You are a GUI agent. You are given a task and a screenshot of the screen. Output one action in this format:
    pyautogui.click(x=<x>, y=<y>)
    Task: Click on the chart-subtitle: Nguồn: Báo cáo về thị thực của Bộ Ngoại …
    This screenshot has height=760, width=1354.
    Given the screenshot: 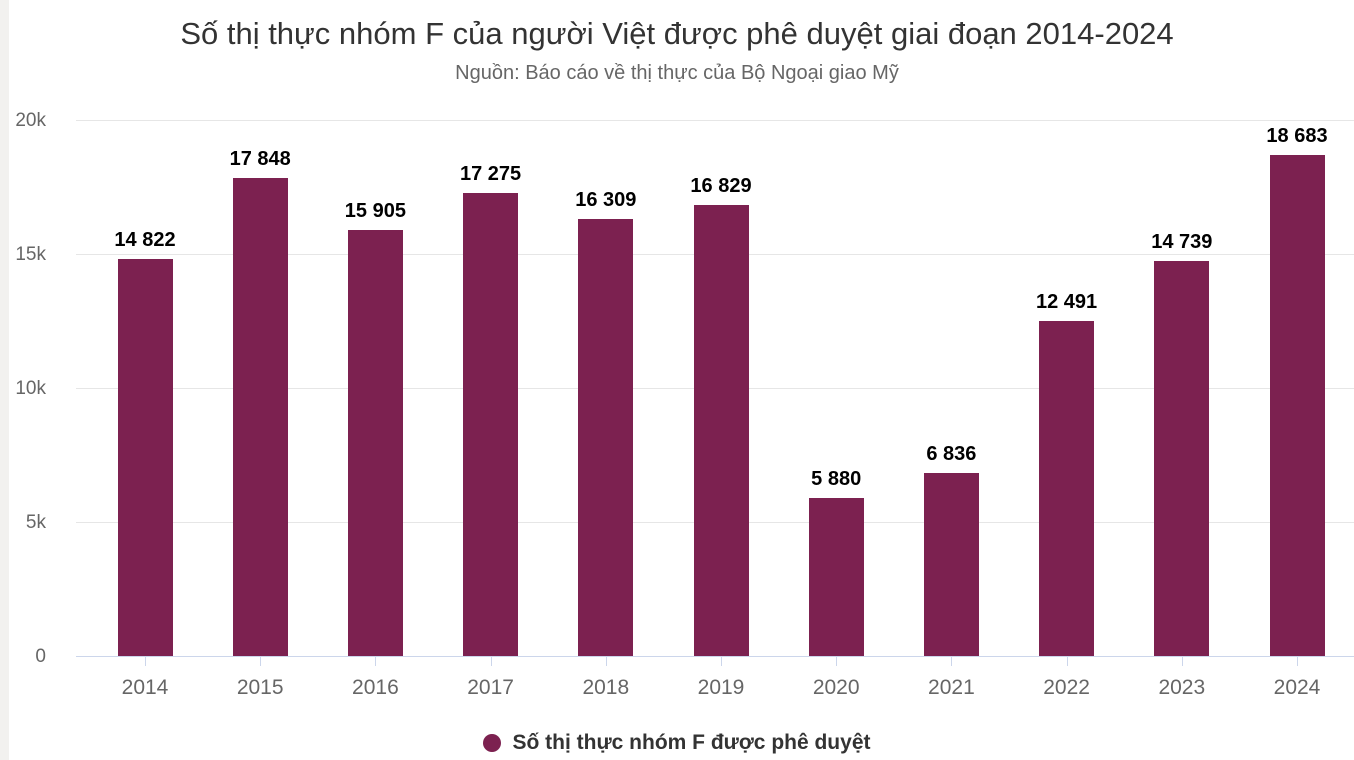 What is the action you would take?
    pyautogui.click(x=677, y=73)
    